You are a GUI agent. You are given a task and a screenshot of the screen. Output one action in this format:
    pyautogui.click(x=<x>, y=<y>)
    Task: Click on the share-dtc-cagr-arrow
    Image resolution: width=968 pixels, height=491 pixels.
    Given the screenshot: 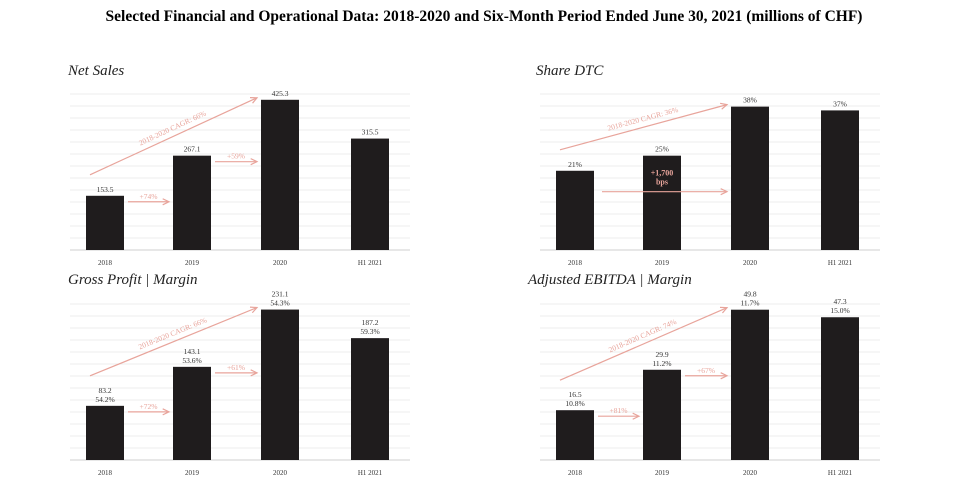 What is the action you would take?
    pyautogui.click(x=643, y=127)
    